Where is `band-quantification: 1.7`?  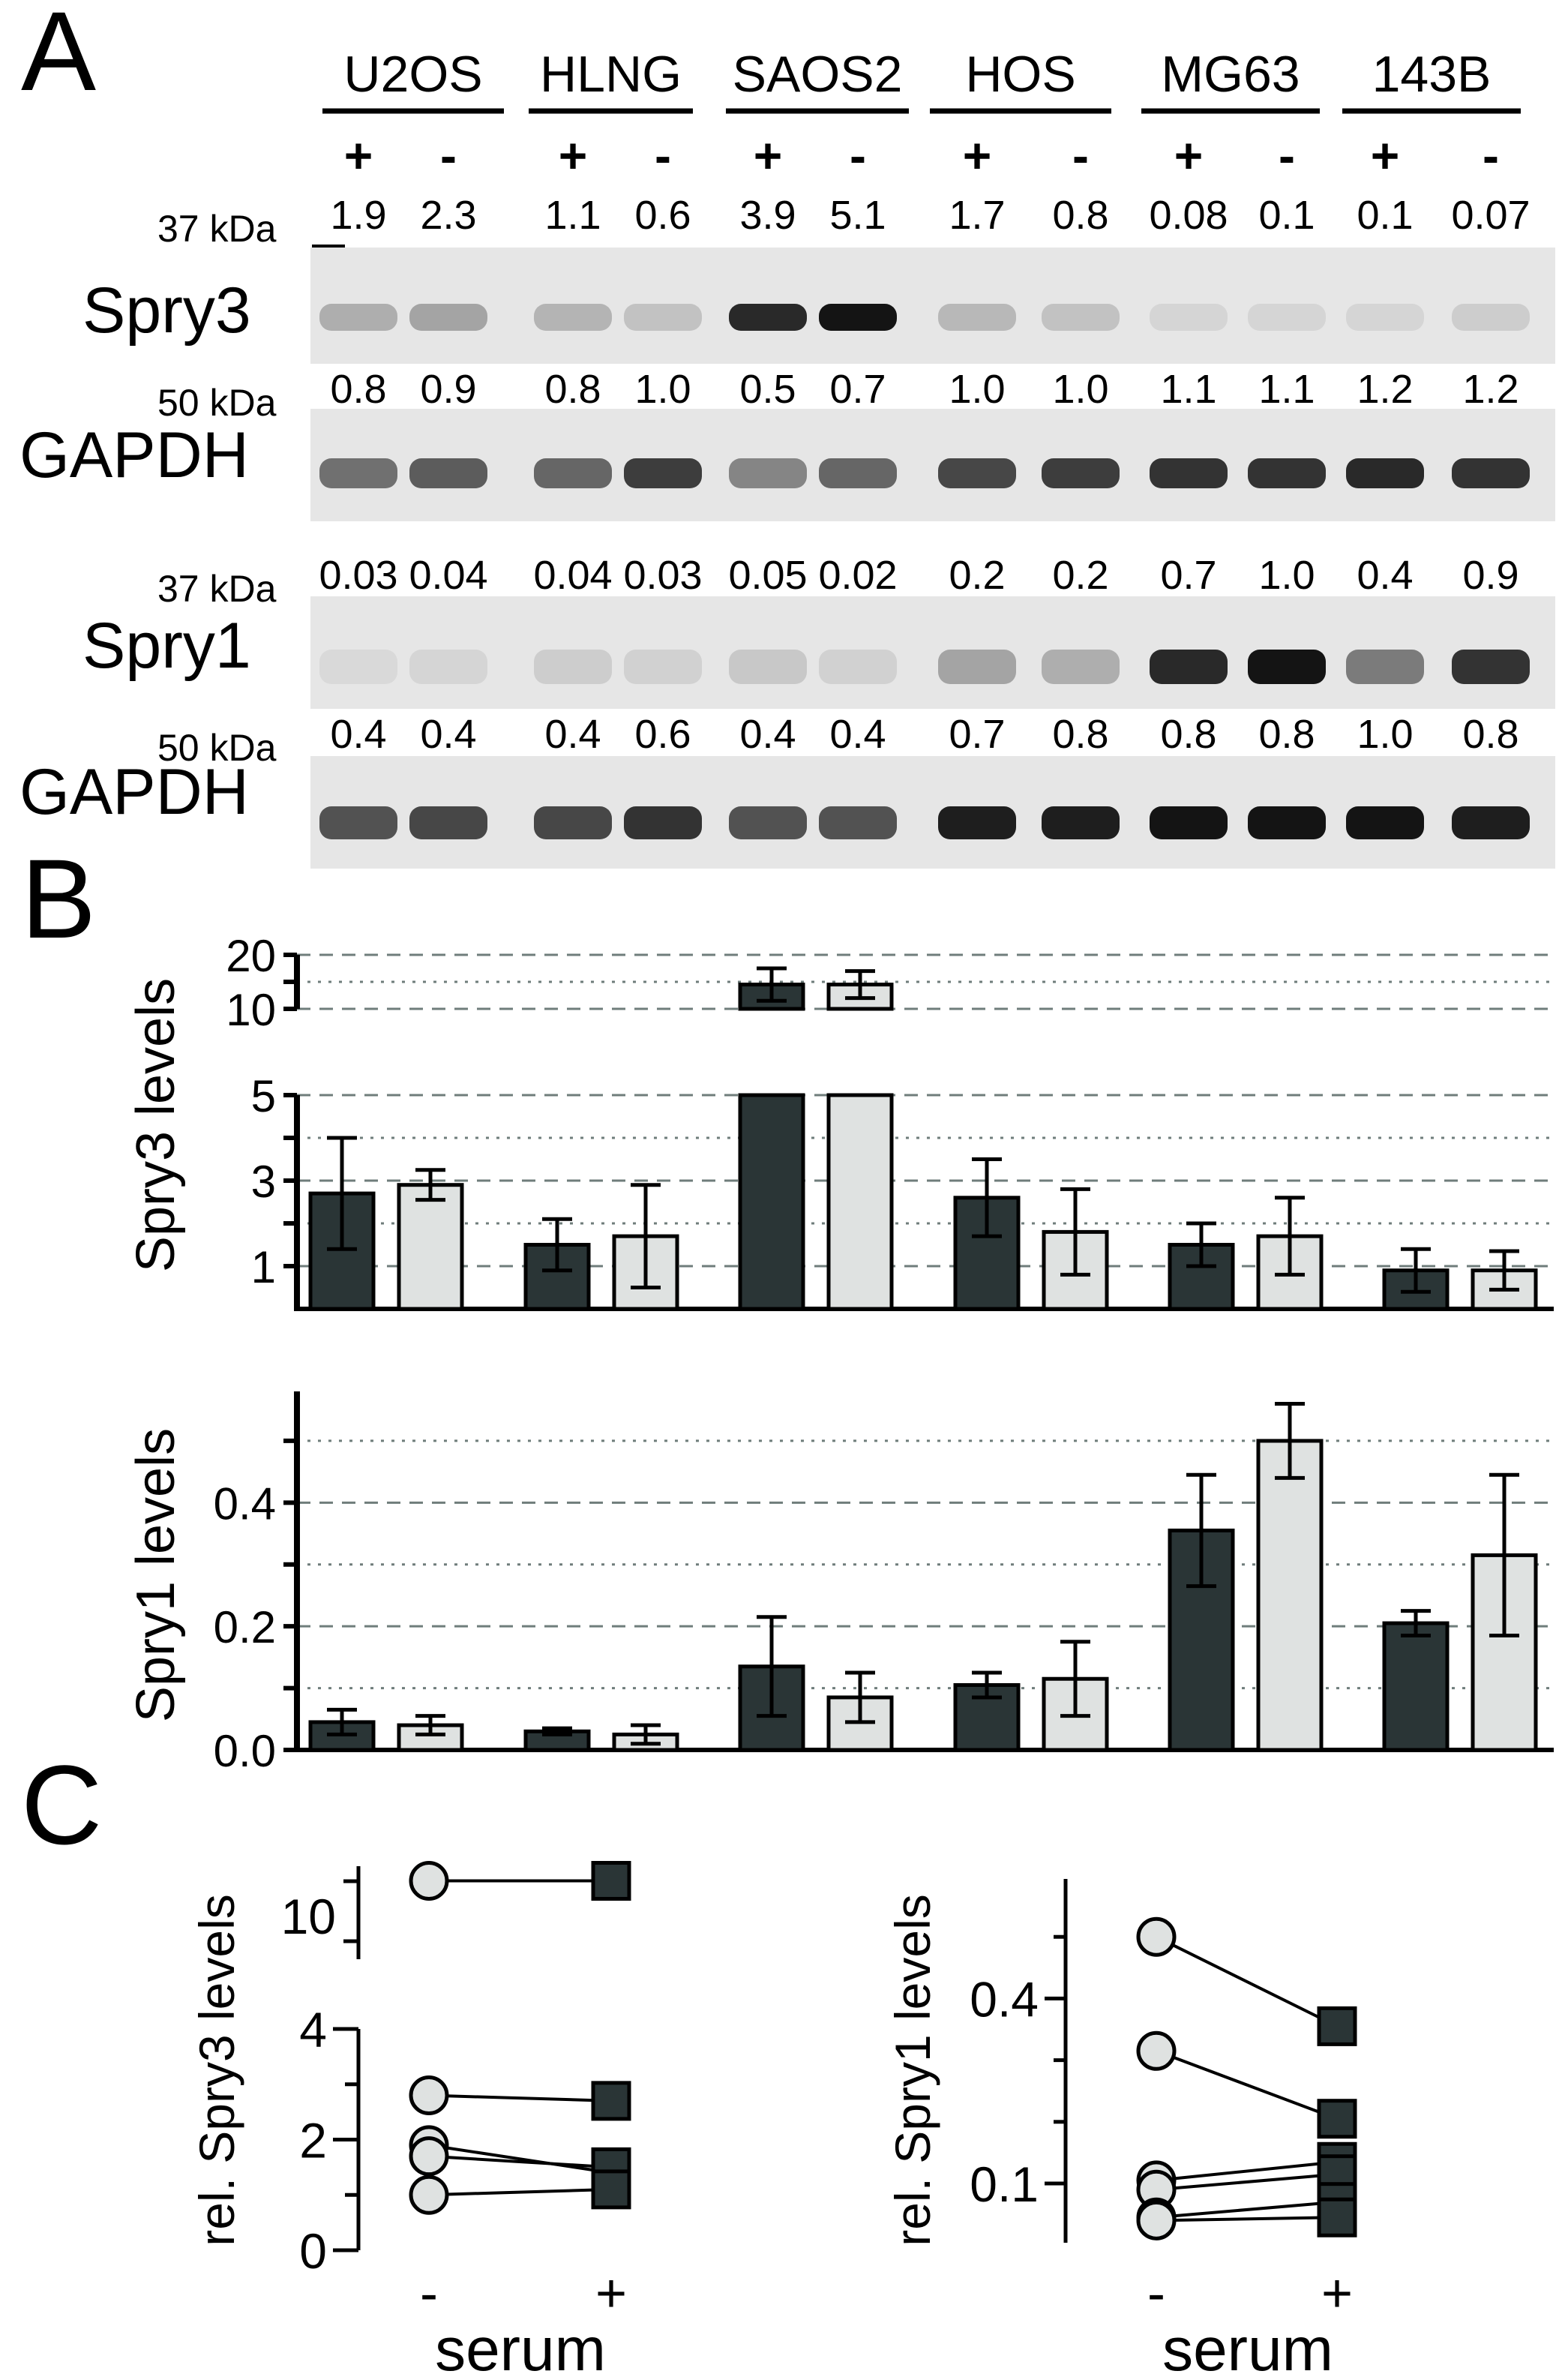 band-quantification: 1.7 is located at coordinates (977, 215).